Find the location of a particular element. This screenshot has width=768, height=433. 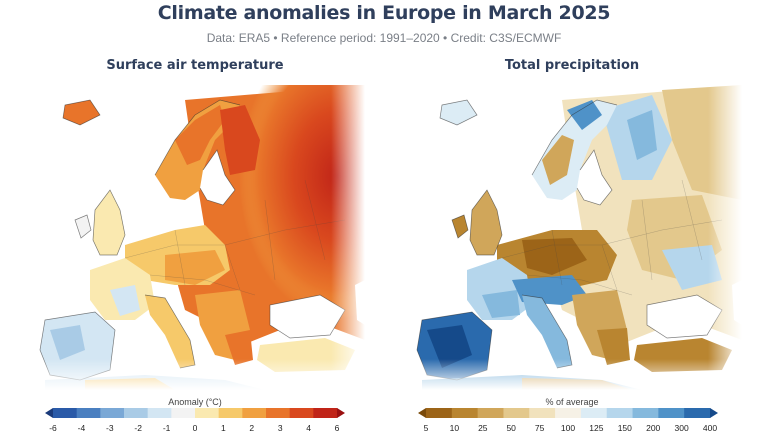

temperature-tick-label: 1 is located at coordinates (223, 428).